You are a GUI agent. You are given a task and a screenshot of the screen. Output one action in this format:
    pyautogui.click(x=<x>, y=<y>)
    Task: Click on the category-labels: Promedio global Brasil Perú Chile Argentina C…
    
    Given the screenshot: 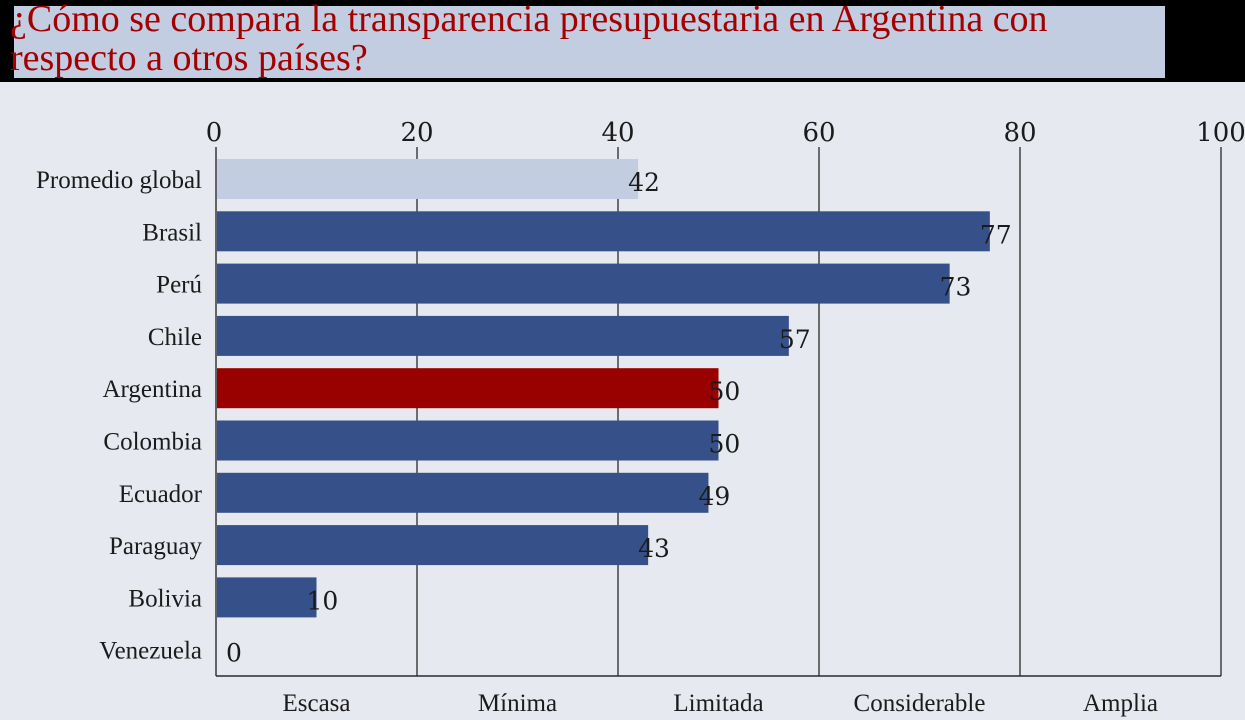 What is the action you would take?
    pyautogui.click(x=119, y=416)
    